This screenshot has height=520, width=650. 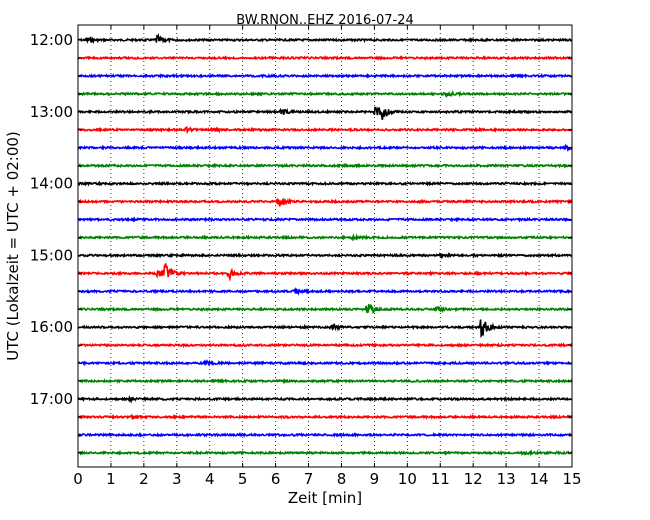 I want to click on y-tick-label: 17:00, so click(x=51, y=399).